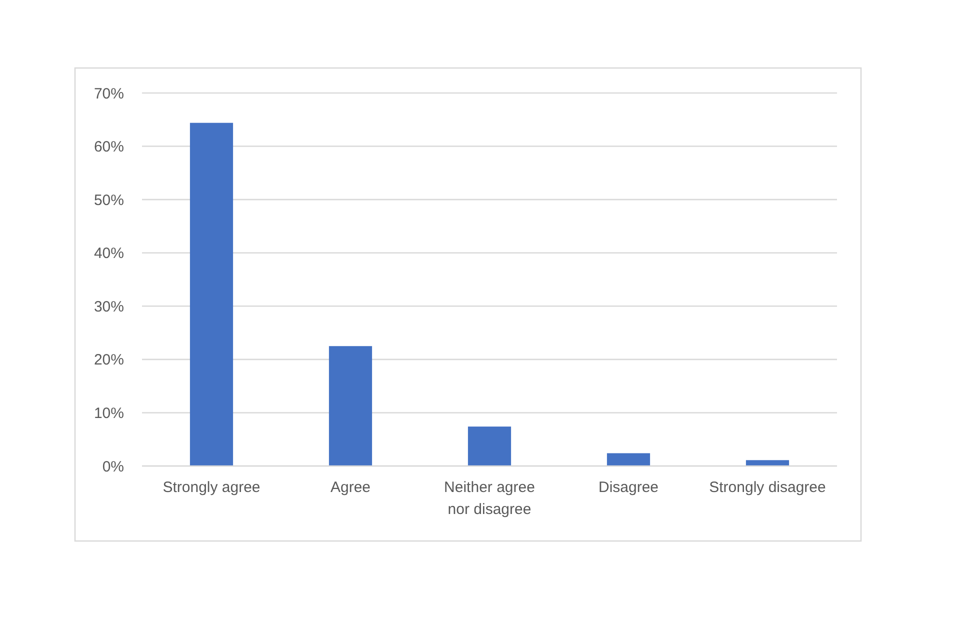 The width and height of the screenshot is (960, 640). Describe the element at coordinates (767, 487) in the screenshot. I see `x-tick-label: Strongly disagree` at that location.